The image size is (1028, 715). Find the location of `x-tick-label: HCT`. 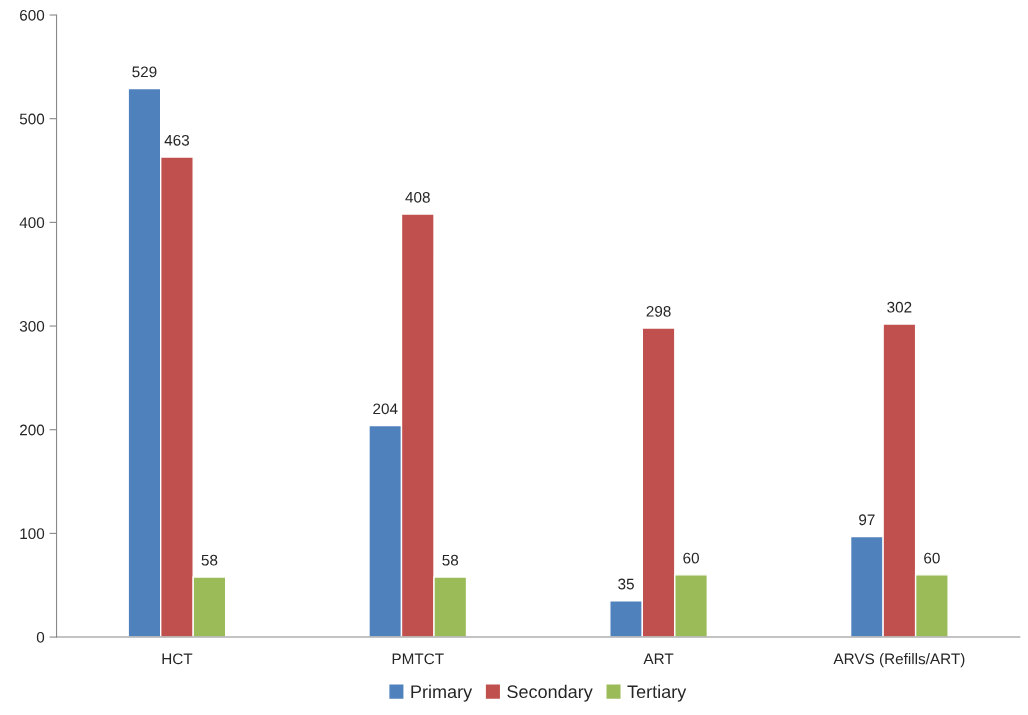

x-tick-label: HCT is located at coordinates (177, 659).